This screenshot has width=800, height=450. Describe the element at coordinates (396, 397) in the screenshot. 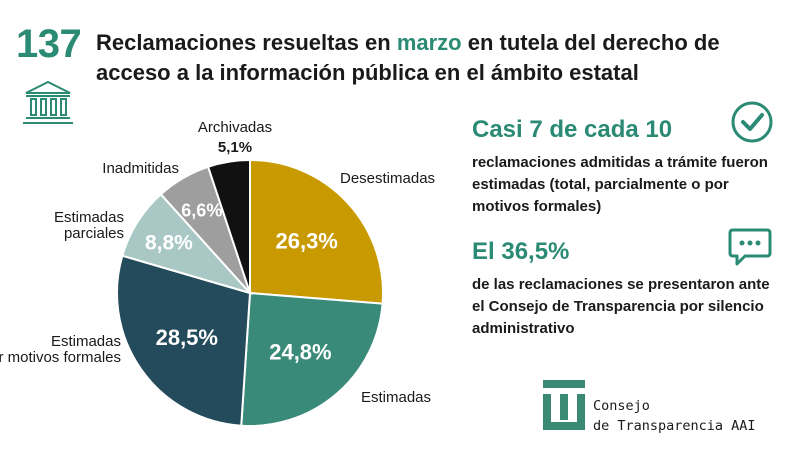

I see `slice-category-label: Estimadas` at that location.